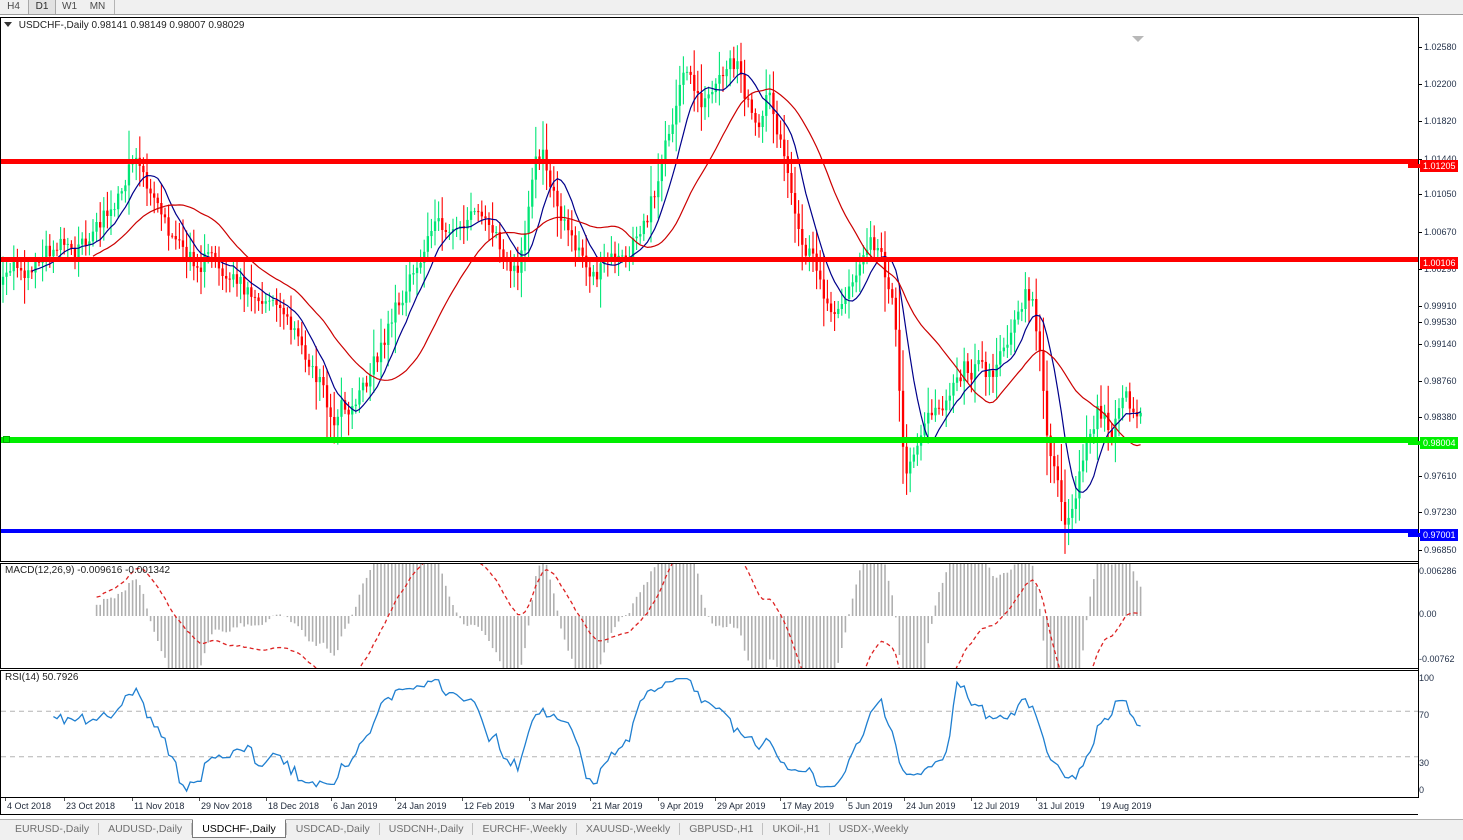 This screenshot has height=840, width=1463. What do you see at coordinates (1433, 535) in the screenshot?
I see `price-badge-blue: 0.97001` at bounding box center [1433, 535].